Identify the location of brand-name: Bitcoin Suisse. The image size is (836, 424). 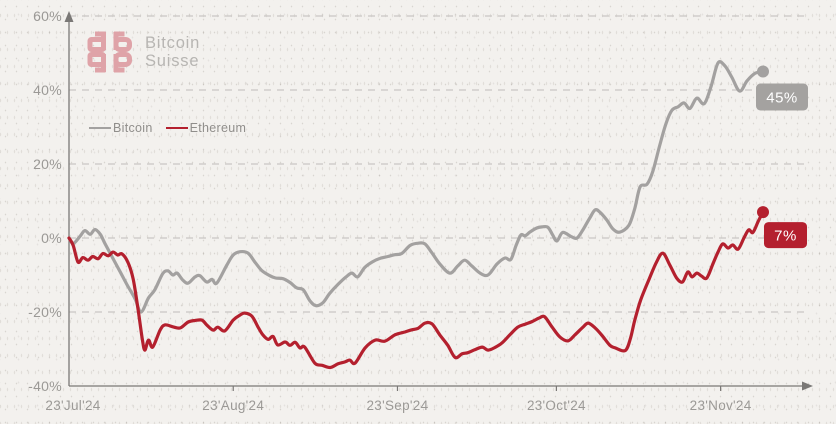
(172, 52).